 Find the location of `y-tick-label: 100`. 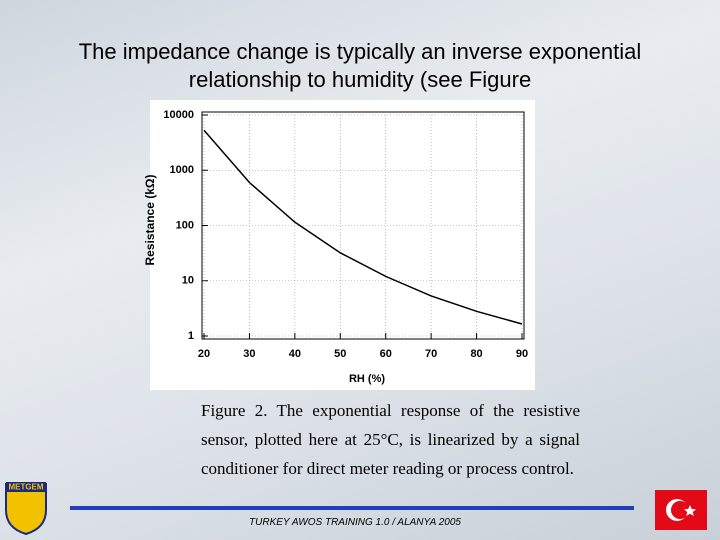

y-tick-label: 100 is located at coordinates (185, 225).